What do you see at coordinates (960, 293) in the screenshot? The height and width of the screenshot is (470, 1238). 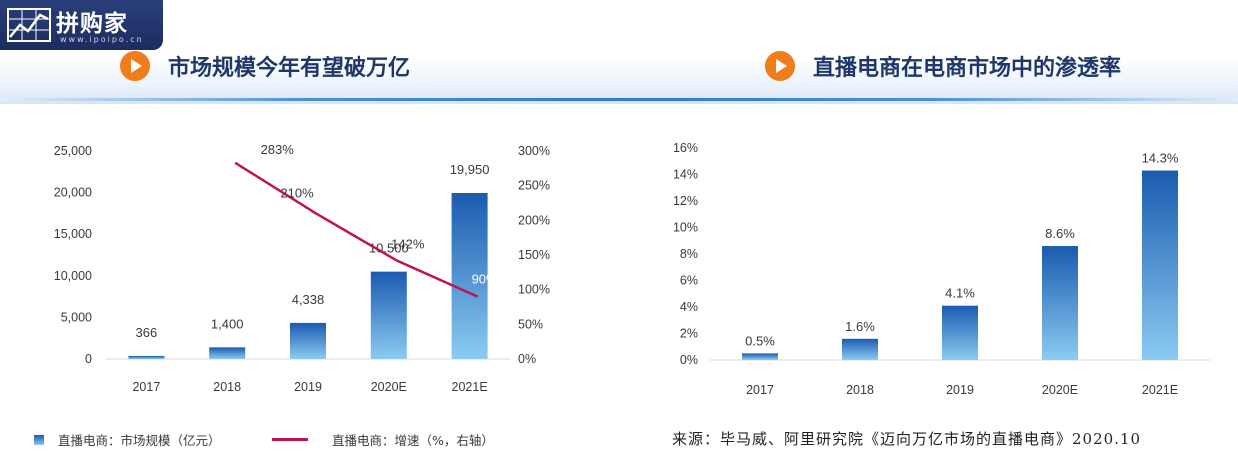 I see `bar-data-label: 4.1%` at bounding box center [960, 293].